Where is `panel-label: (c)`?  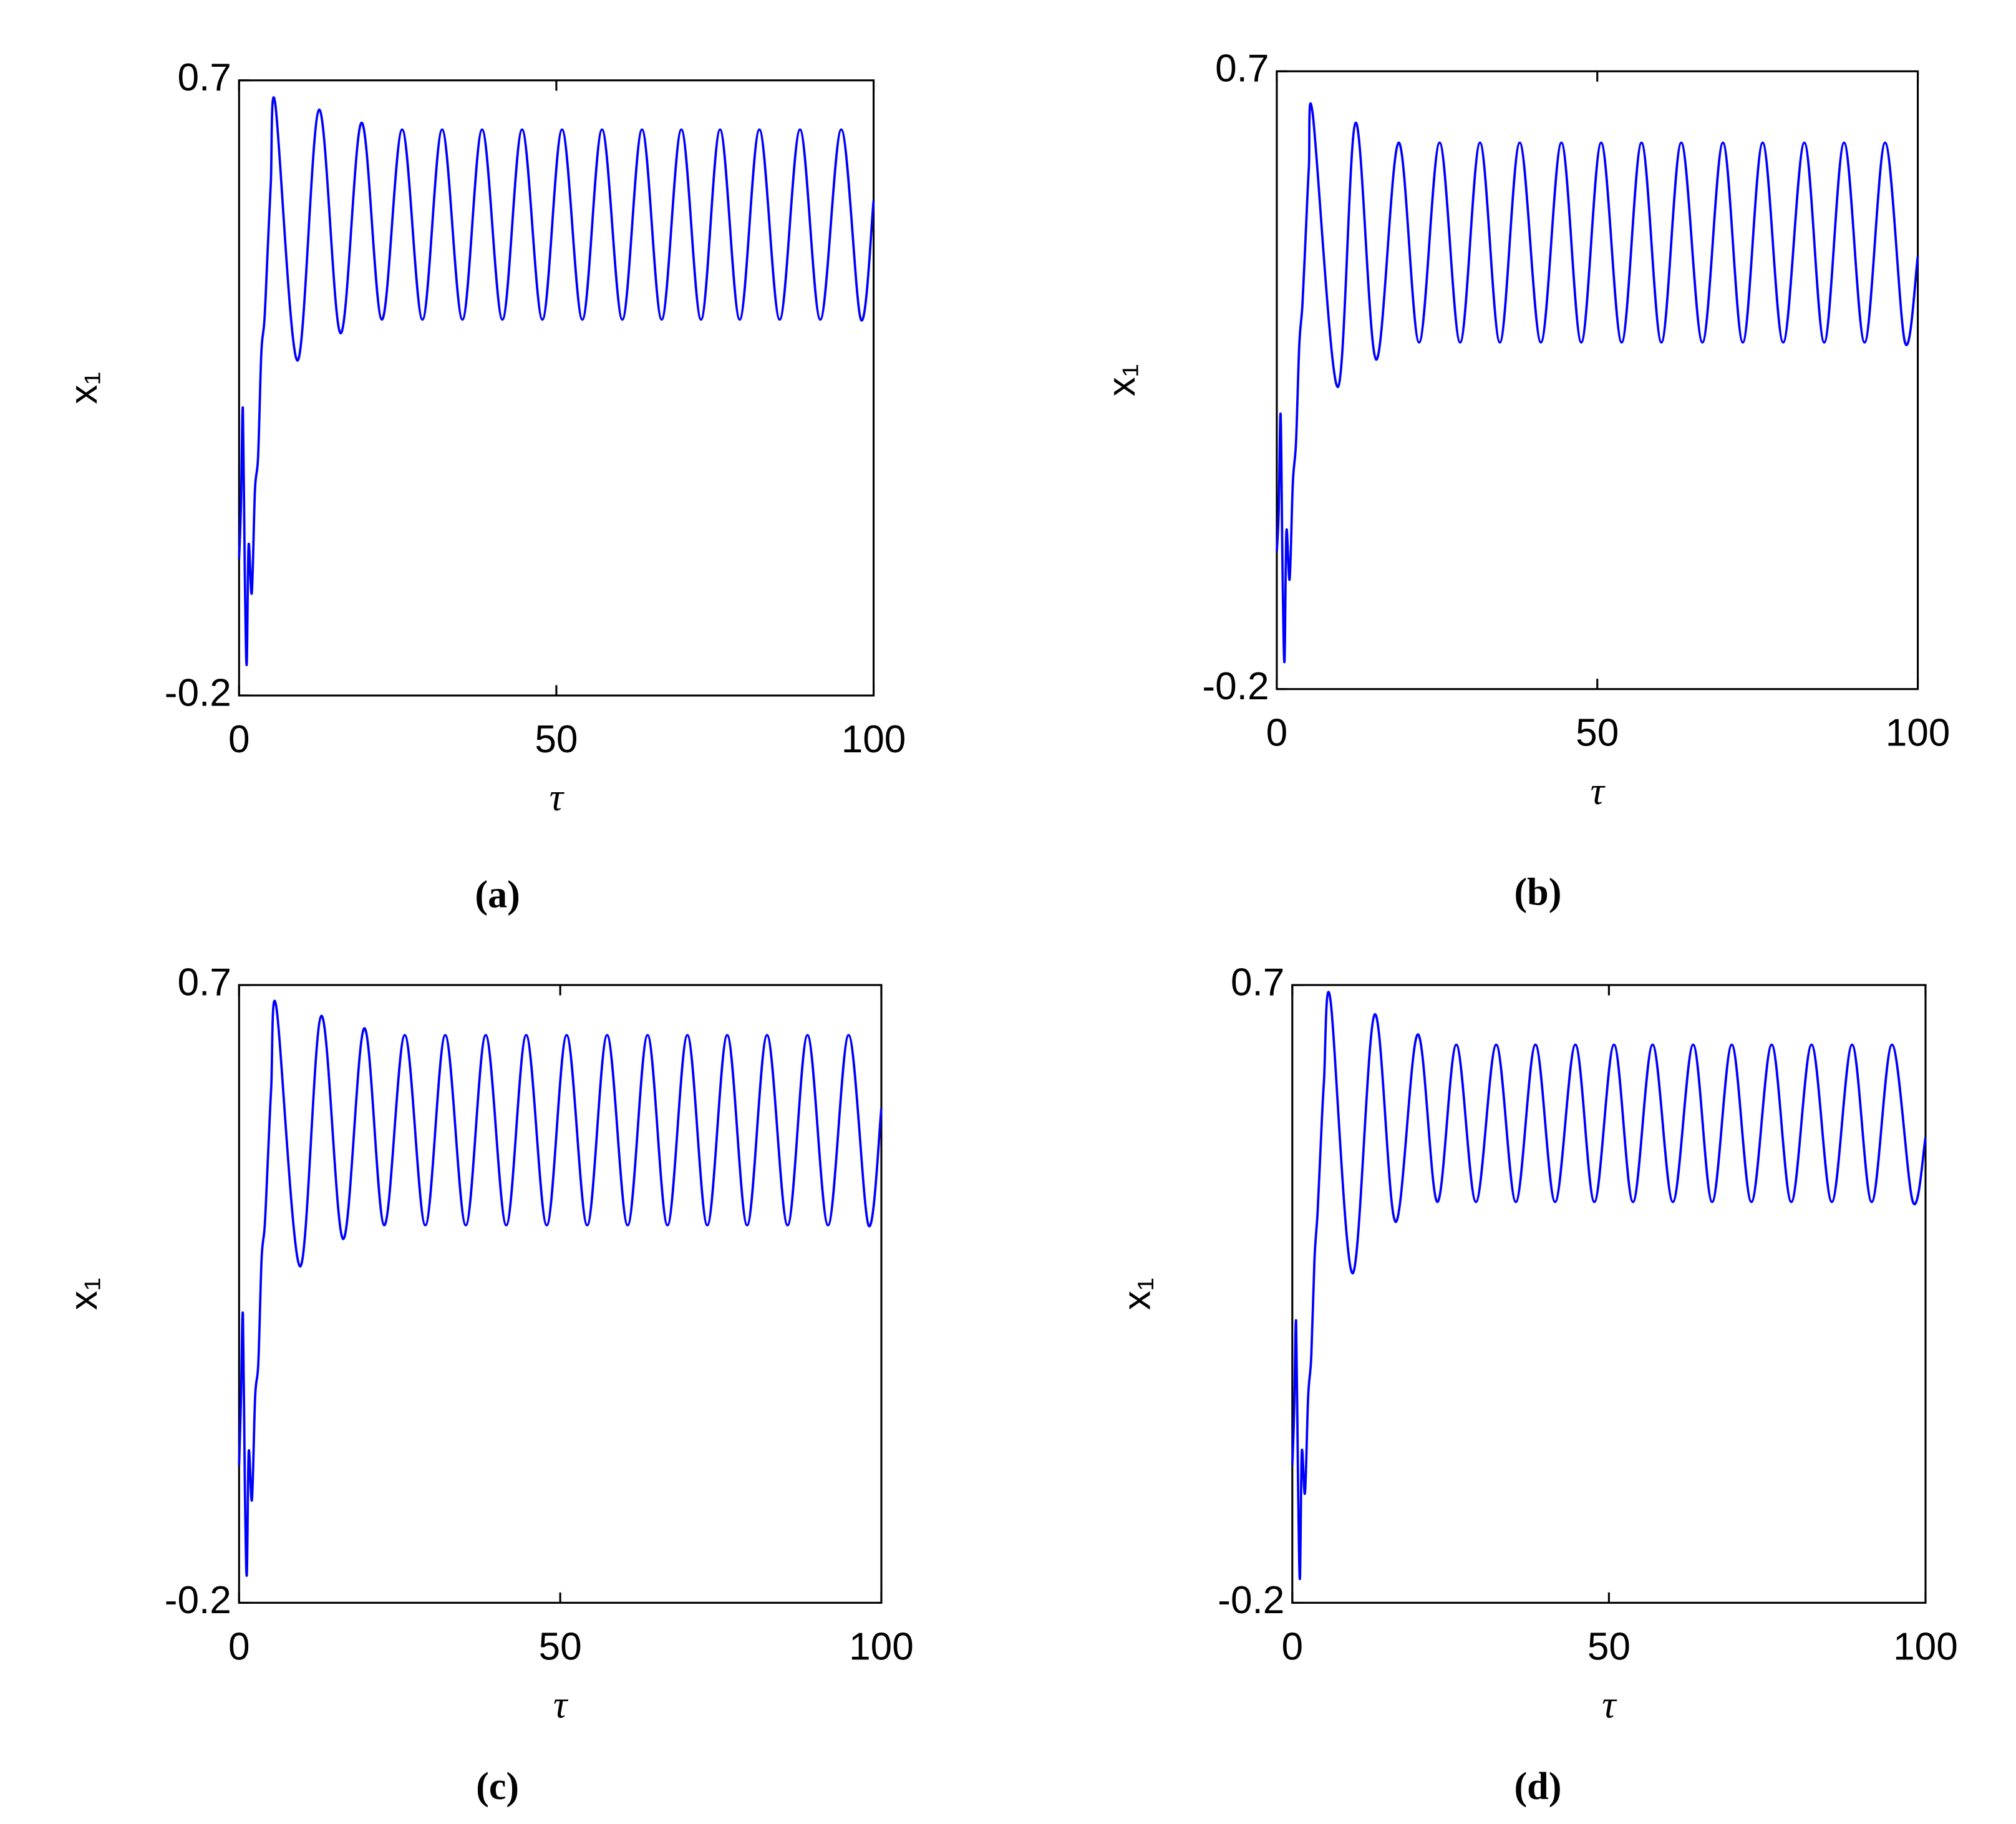 panel-label: (c) is located at coordinates (497, 1786).